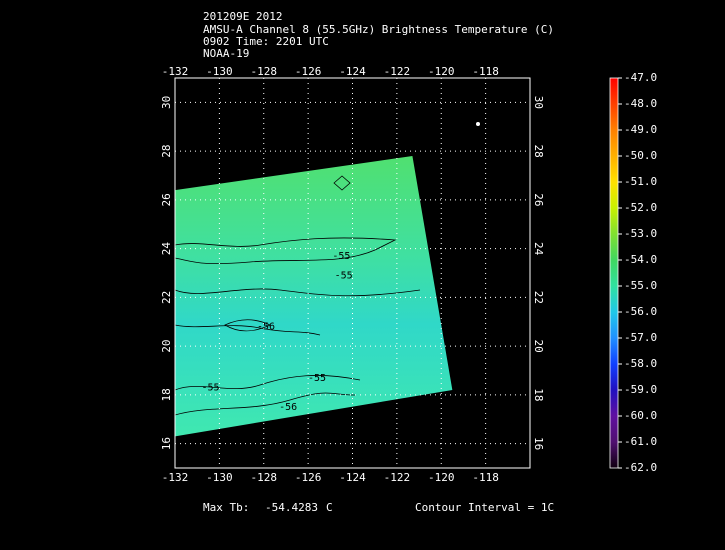 The image size is (725, 550). I want to click on colorbar-label: -50.0, so click(640, 155).